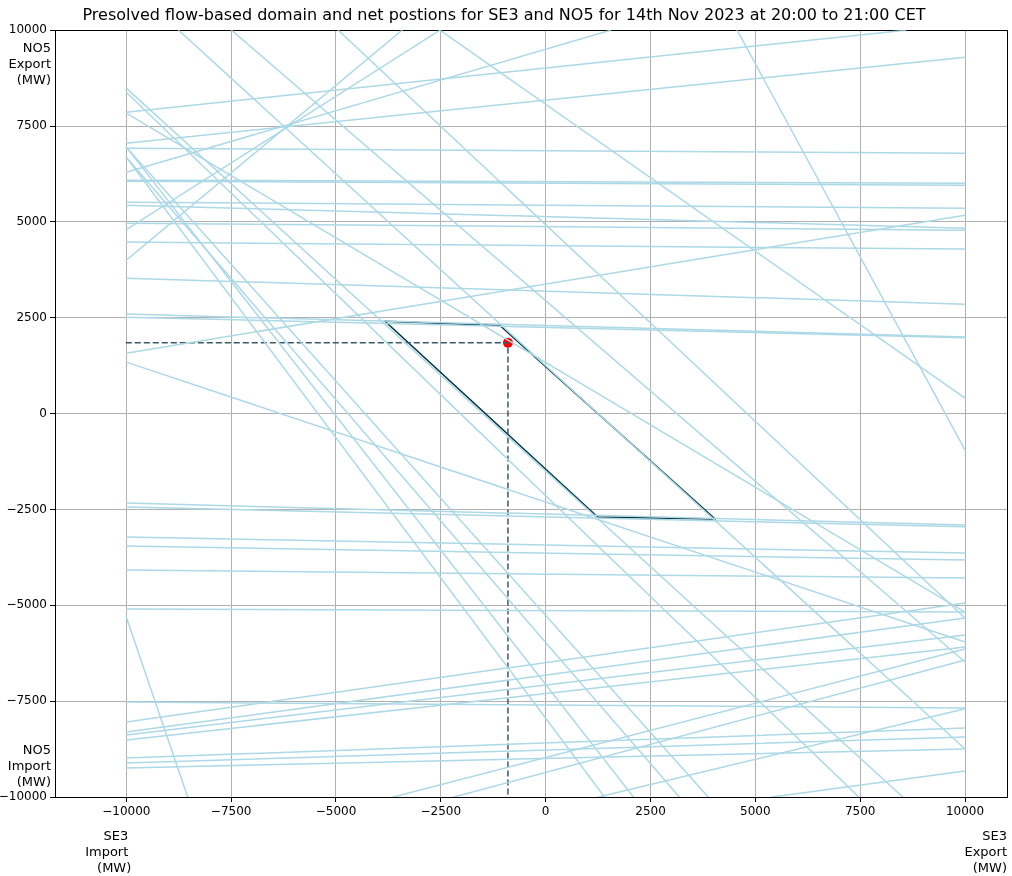  Describe the element at coordinates (985, 852) in the screenshot. I see `text: SE3 Export (MW)` at that location.